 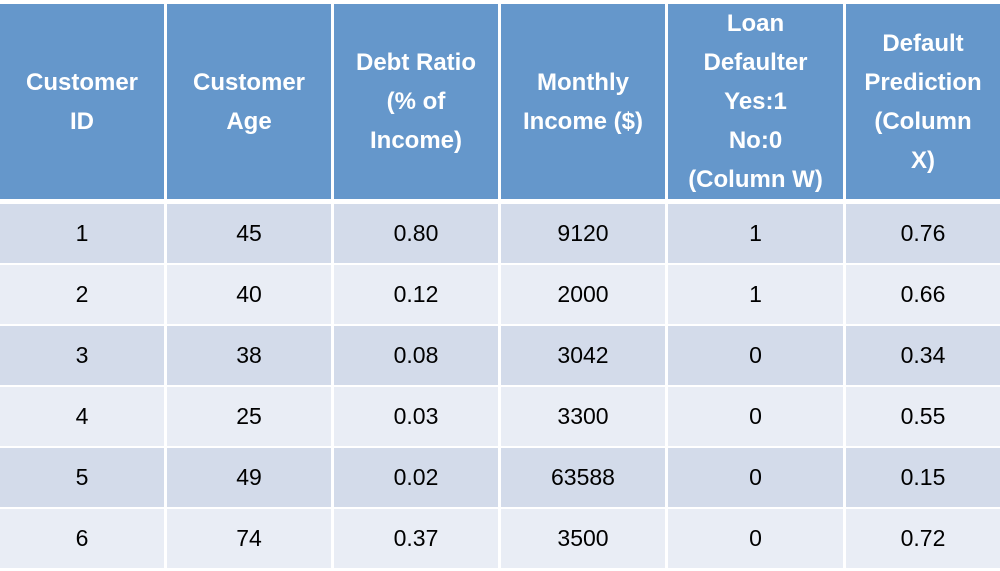 What do you see at coordinates (923, 234) in the screenshot?
I see `cell-default-prediction: 0.76` at bounding box center [923, 234].